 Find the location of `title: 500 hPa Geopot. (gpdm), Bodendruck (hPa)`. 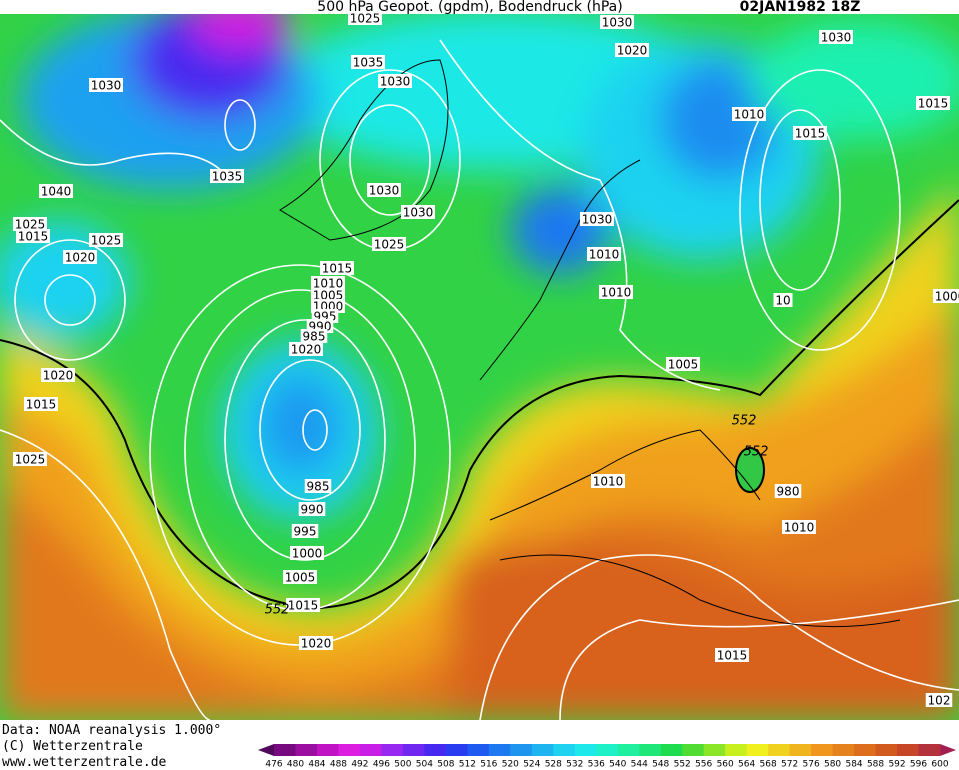

title: 500 hPa Geopot. (gpdm), Bodendruck (hPa) is located at coordinates (469, 7).